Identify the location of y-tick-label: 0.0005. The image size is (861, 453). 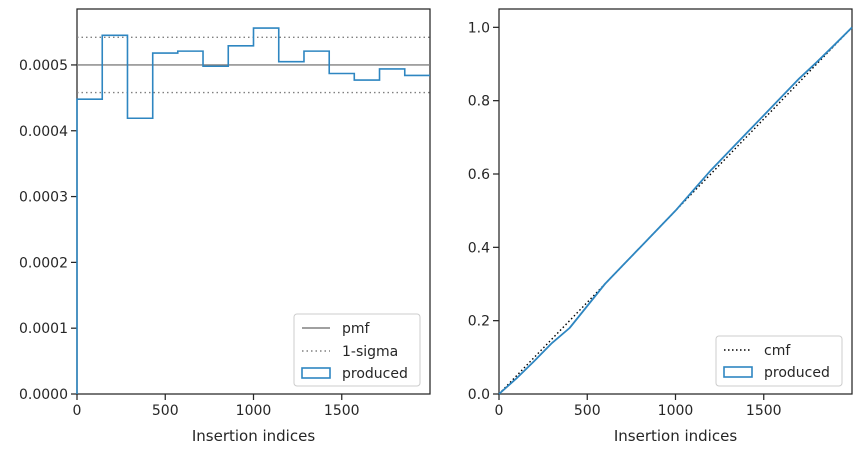
(43, 66).